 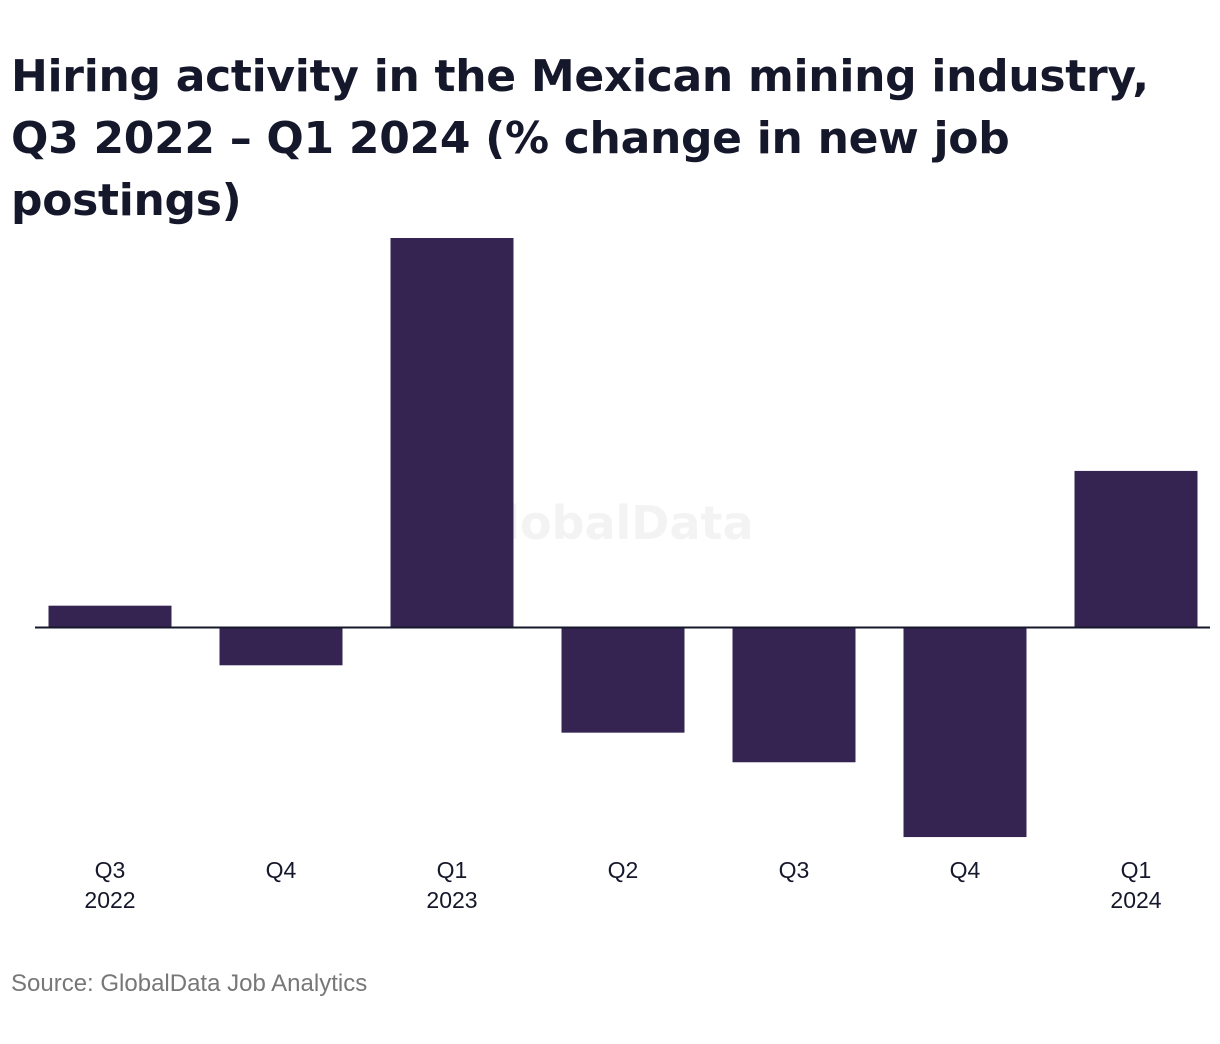 What do you see at coordinates (622, 885) in the screenshot?
I see `x-tick-labels: Q3 2022 Q4 Q1 2023 Q2 Q3 Q4 Q1 2024` at bounding box center [622, 885].